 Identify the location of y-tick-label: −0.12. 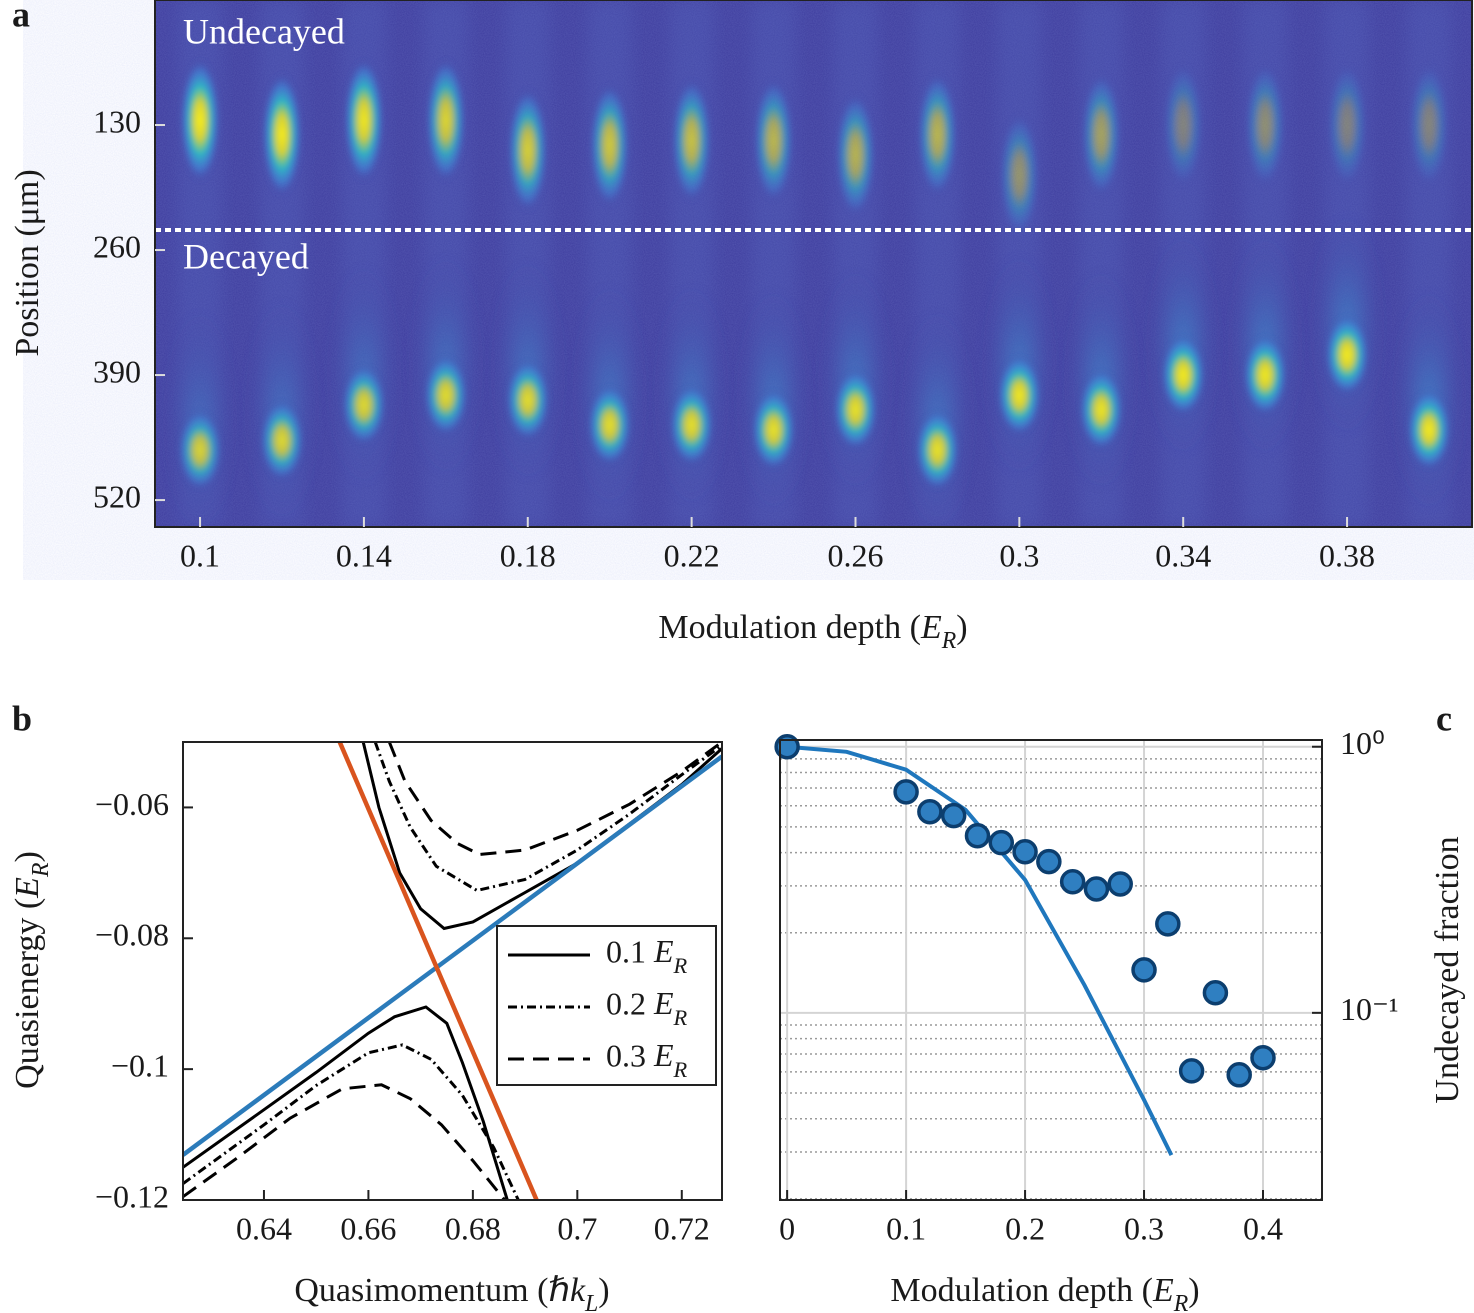
(132, 1196).